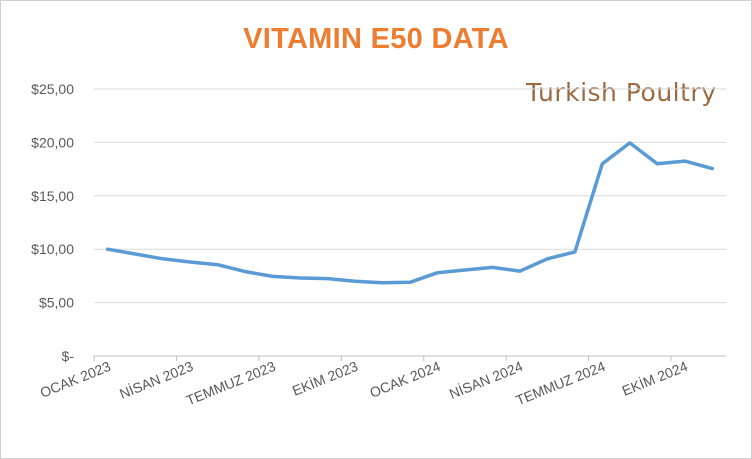  What do you see at coordinates (75, 379) in the screenshot?
I see `x-tick-label: OCAK 2023` at bounding box center [75, 379].